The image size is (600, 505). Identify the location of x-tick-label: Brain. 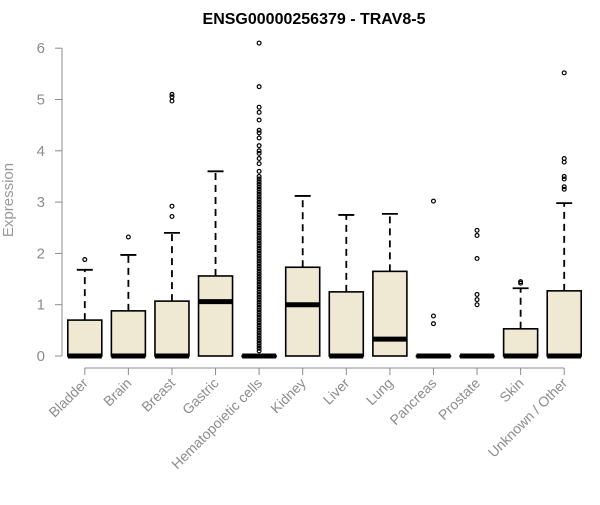
(117, 392).